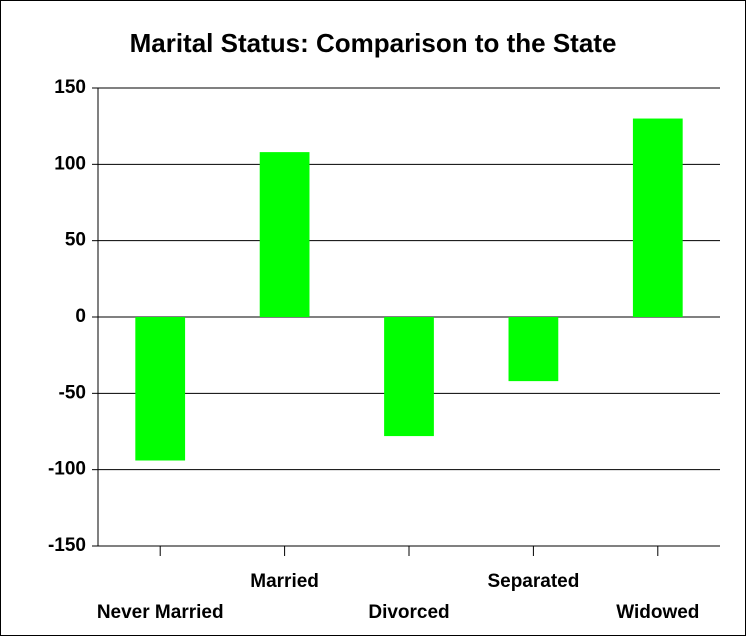 The height and width of the screenshot is (636, 746). I want to click on x-tick-label: Separated, so click(533, 581).